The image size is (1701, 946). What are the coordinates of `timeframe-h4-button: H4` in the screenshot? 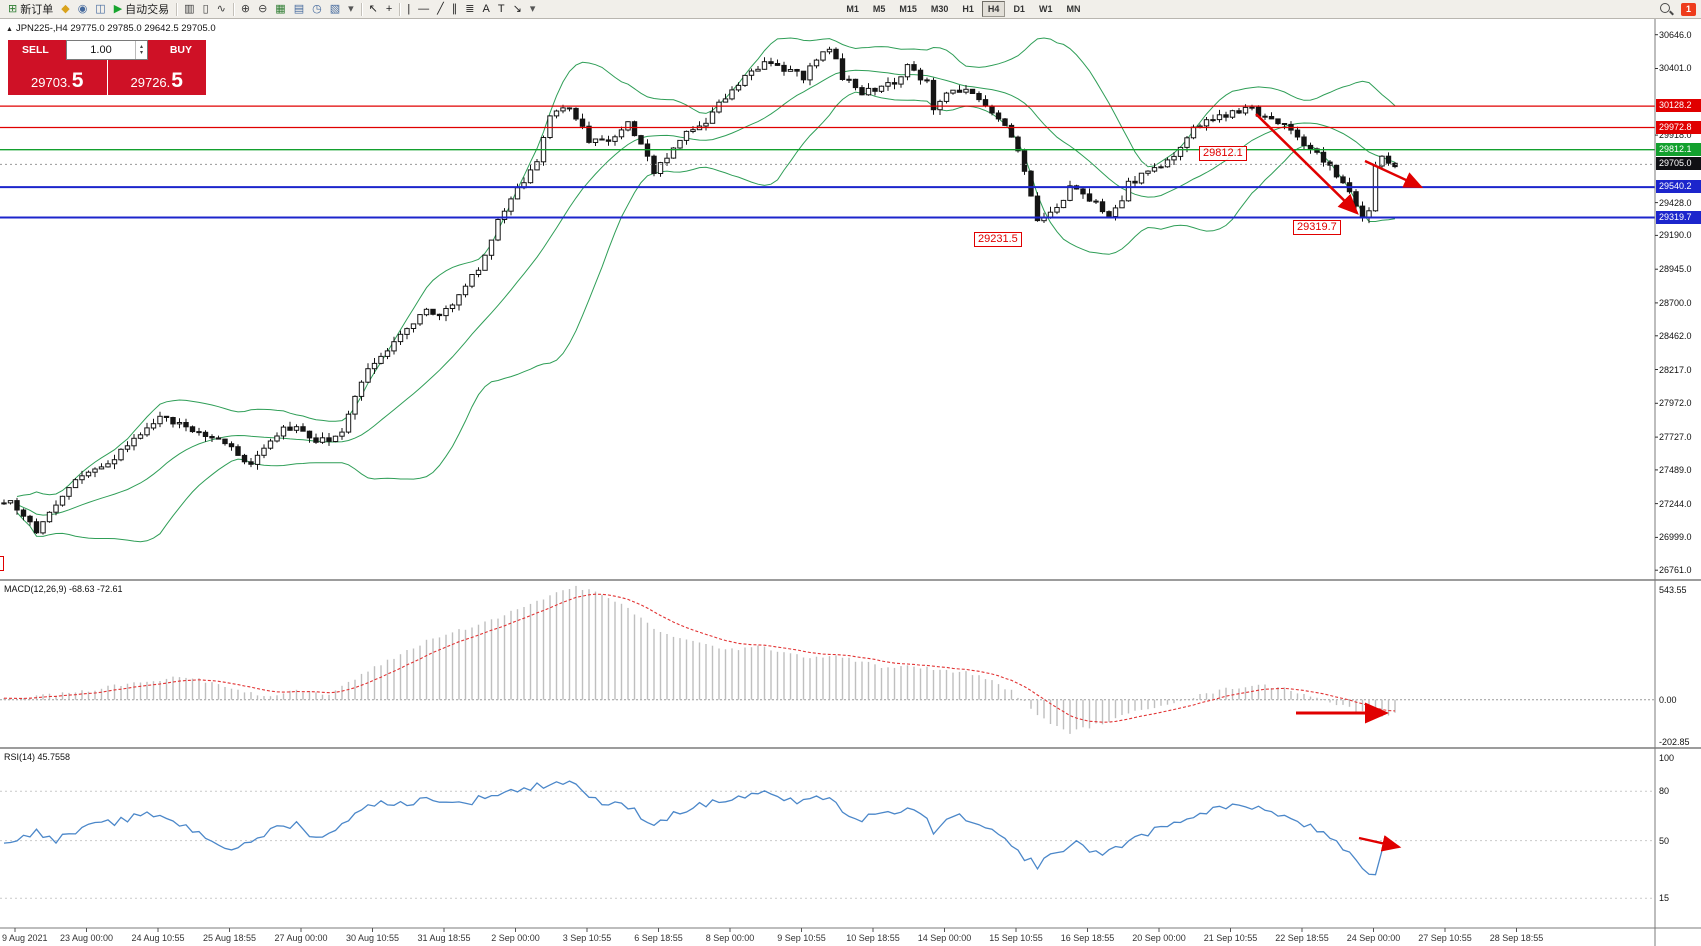 It's located at (993, 9).